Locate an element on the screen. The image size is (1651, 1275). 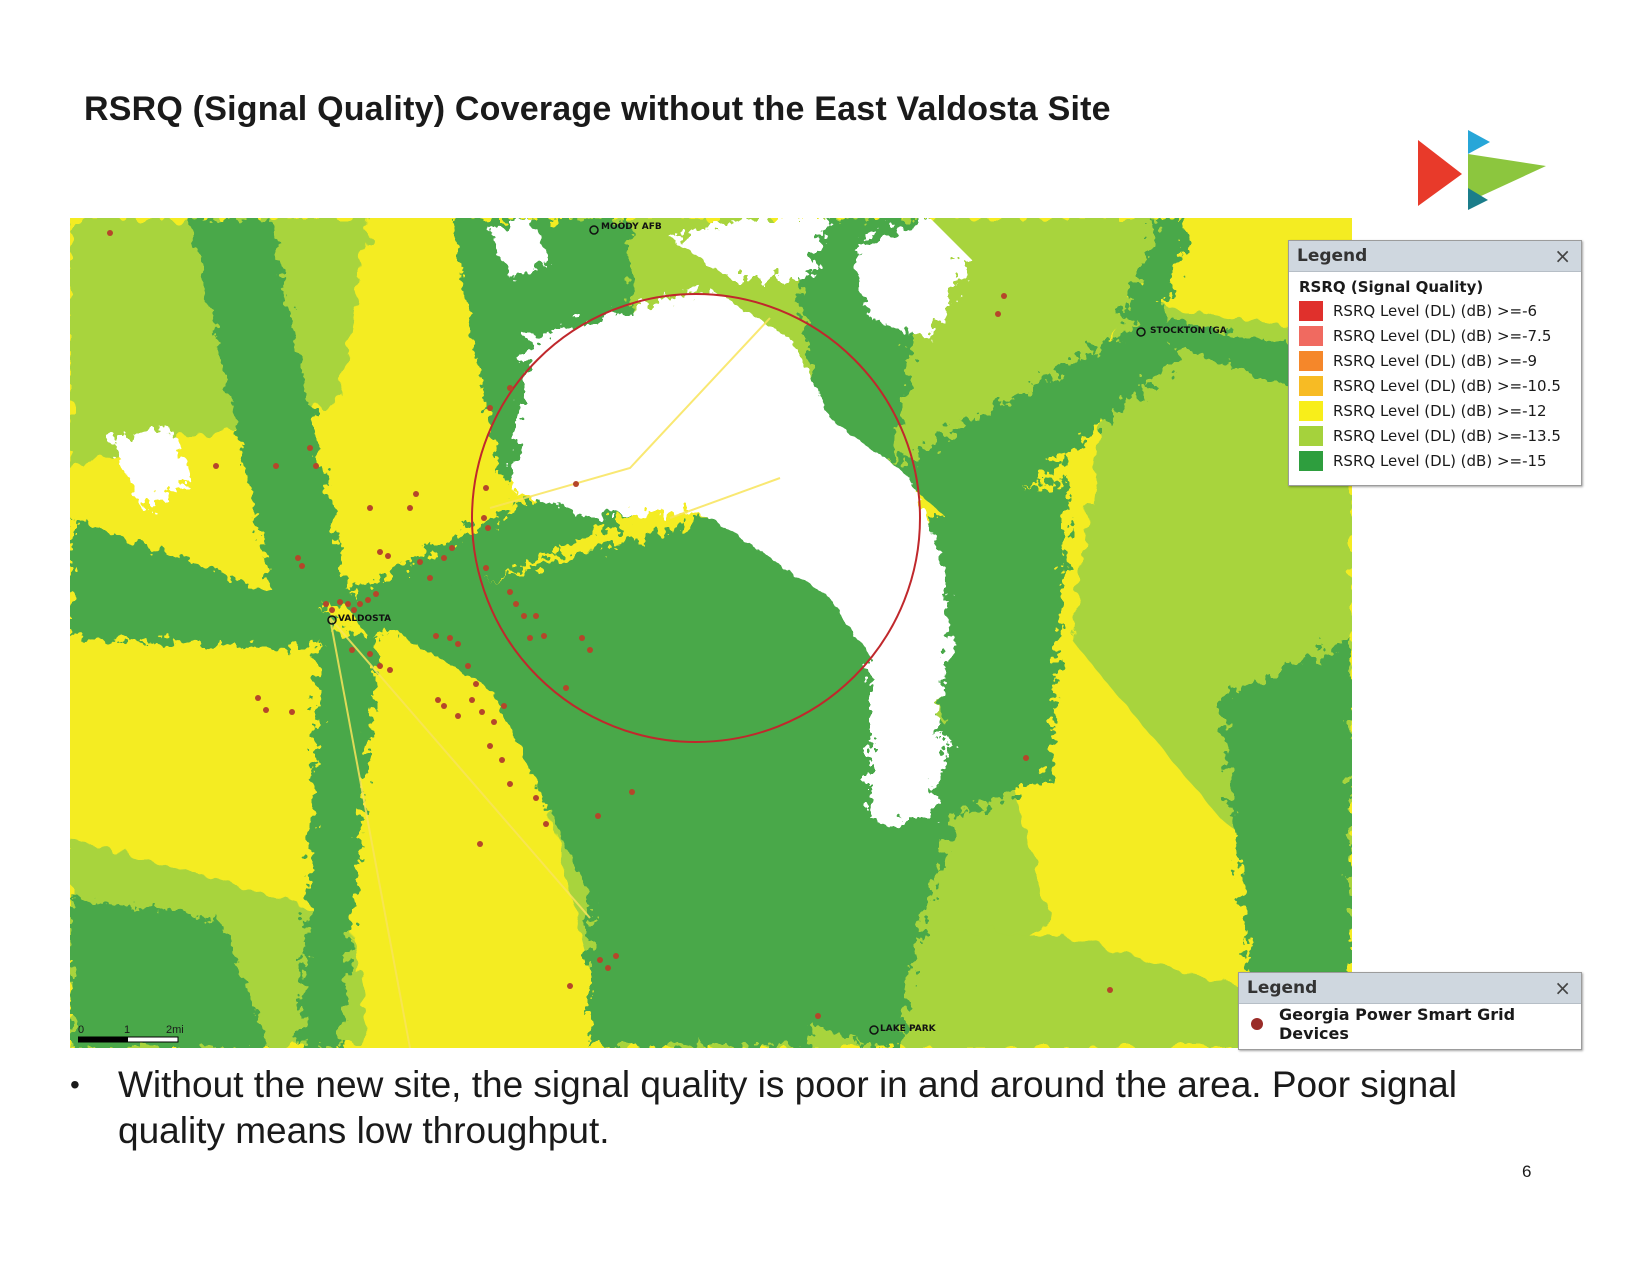
rsrq-legend-item: RSRQ Level (DL) (dB) >=-6 is located at coordinates (1435, 310).